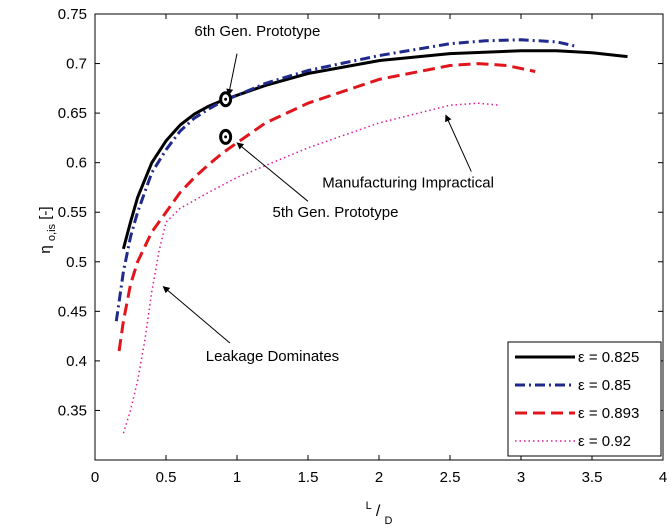 This screenshot has width=672, height=531. Describe the element at coordinates (369, 506) in the screenshot. I see `x-axis-label-main: L` at that location.